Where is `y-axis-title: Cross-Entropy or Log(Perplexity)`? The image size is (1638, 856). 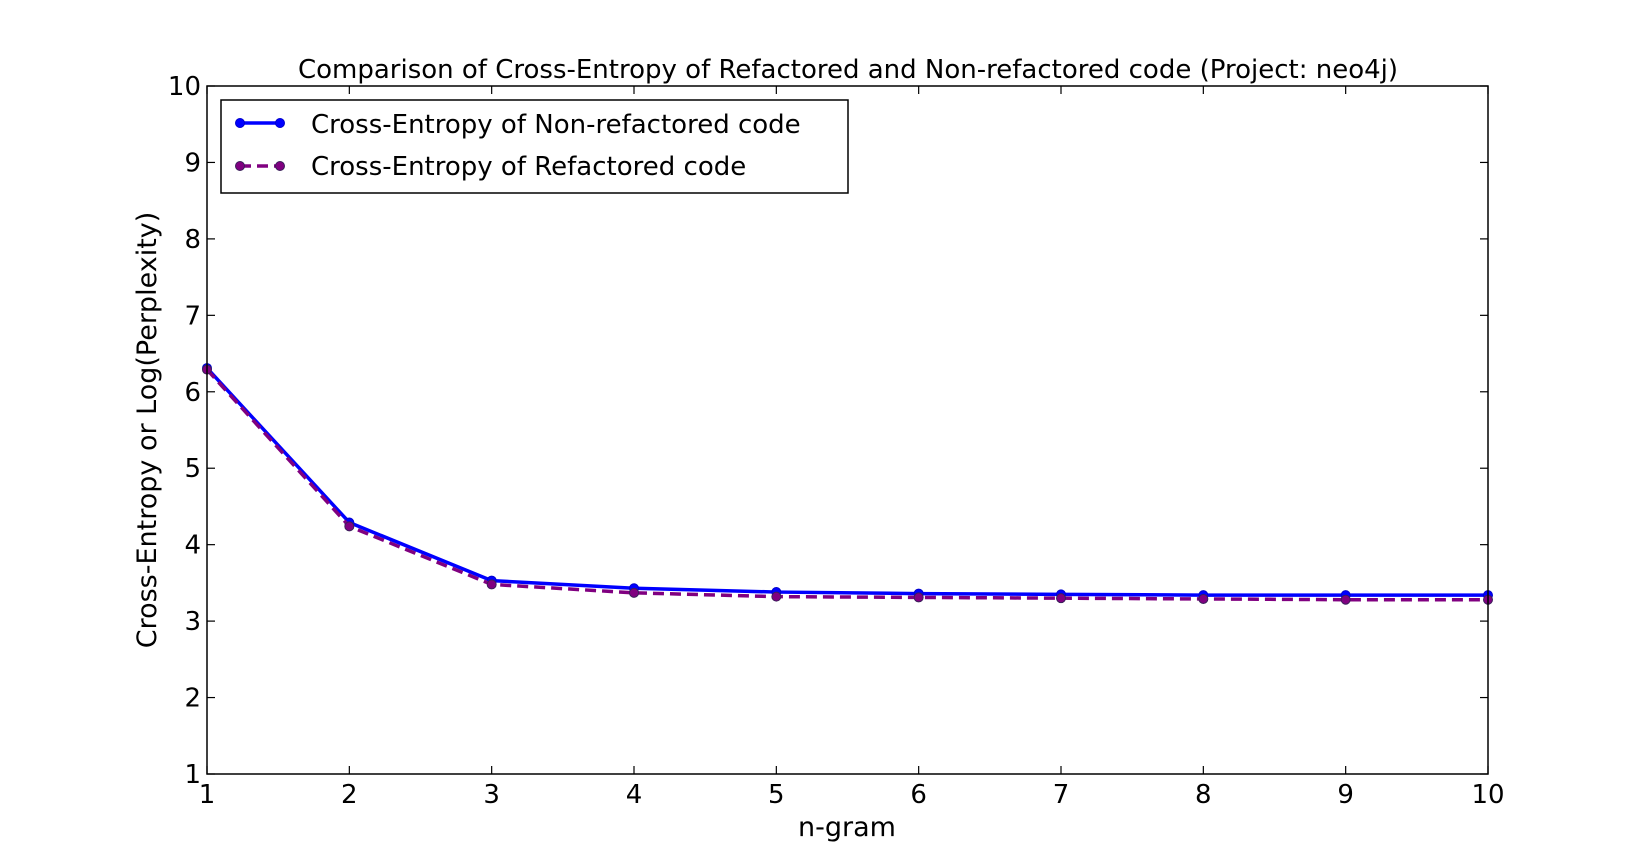 y-axis-title: Cross-Entropy or Log(Perplexity) is located at coordinates (147, 430).